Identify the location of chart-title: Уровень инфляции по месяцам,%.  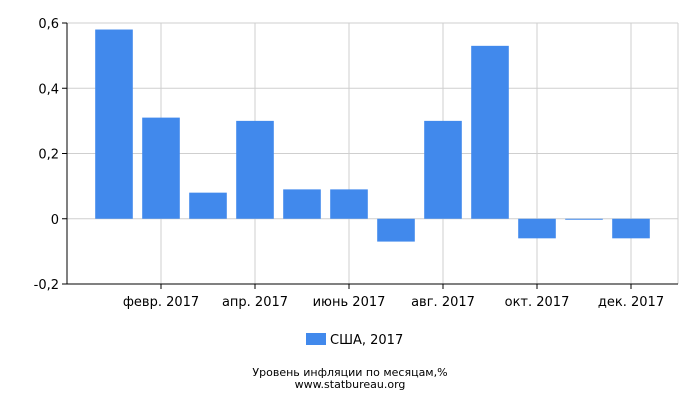
(350, 372).